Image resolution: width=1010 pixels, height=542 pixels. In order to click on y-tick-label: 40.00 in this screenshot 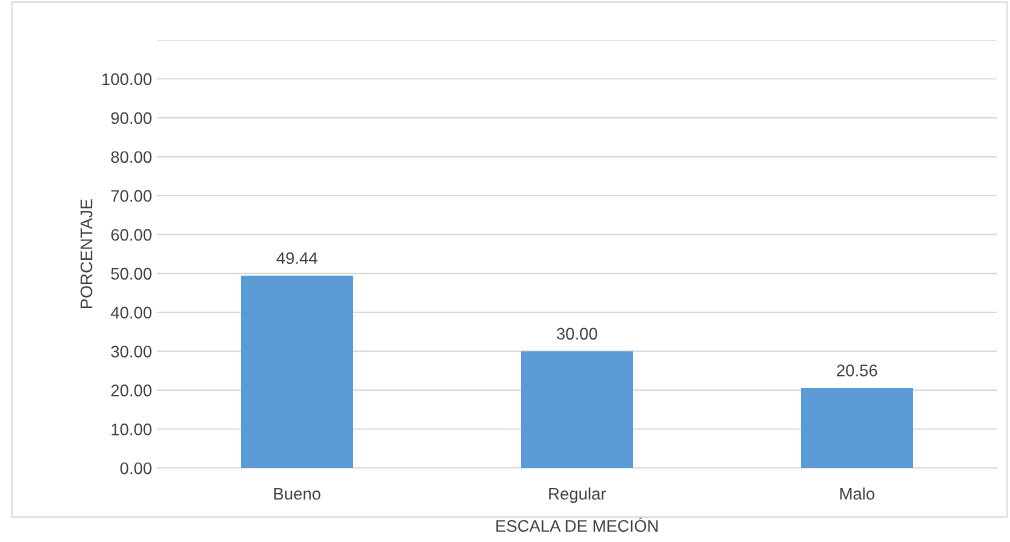, I will do `click(131, 312)`.